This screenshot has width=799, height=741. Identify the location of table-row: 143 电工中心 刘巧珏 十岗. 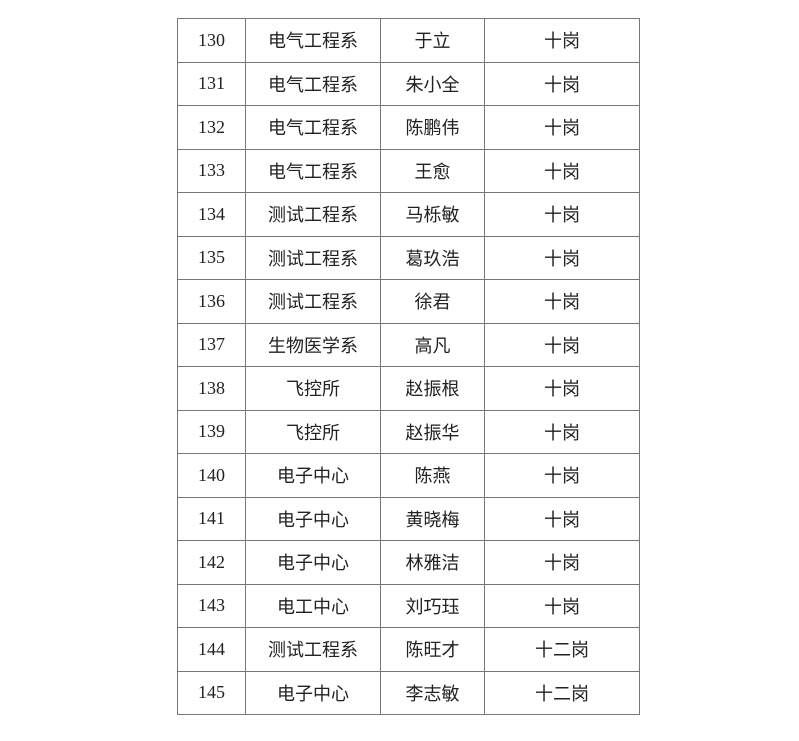
(408, 605).